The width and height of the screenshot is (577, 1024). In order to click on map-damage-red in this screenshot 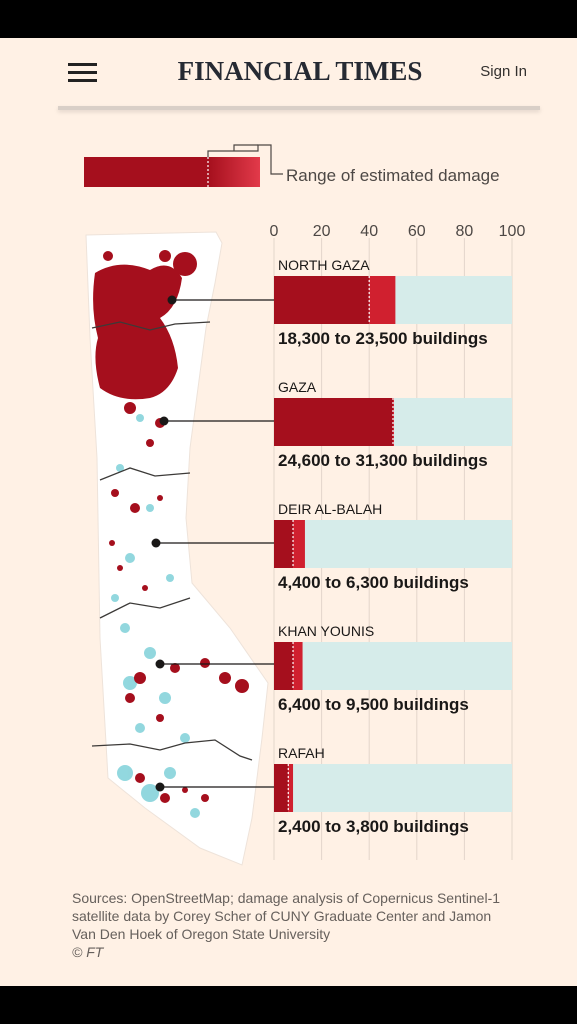, I will do `click(171, 526)`.